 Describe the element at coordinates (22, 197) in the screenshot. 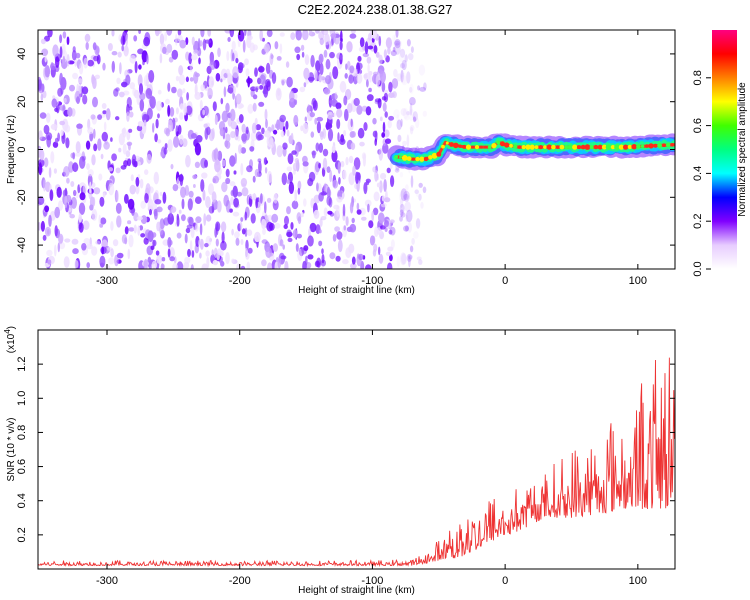

I see `y-tick-label: -20` at that location.